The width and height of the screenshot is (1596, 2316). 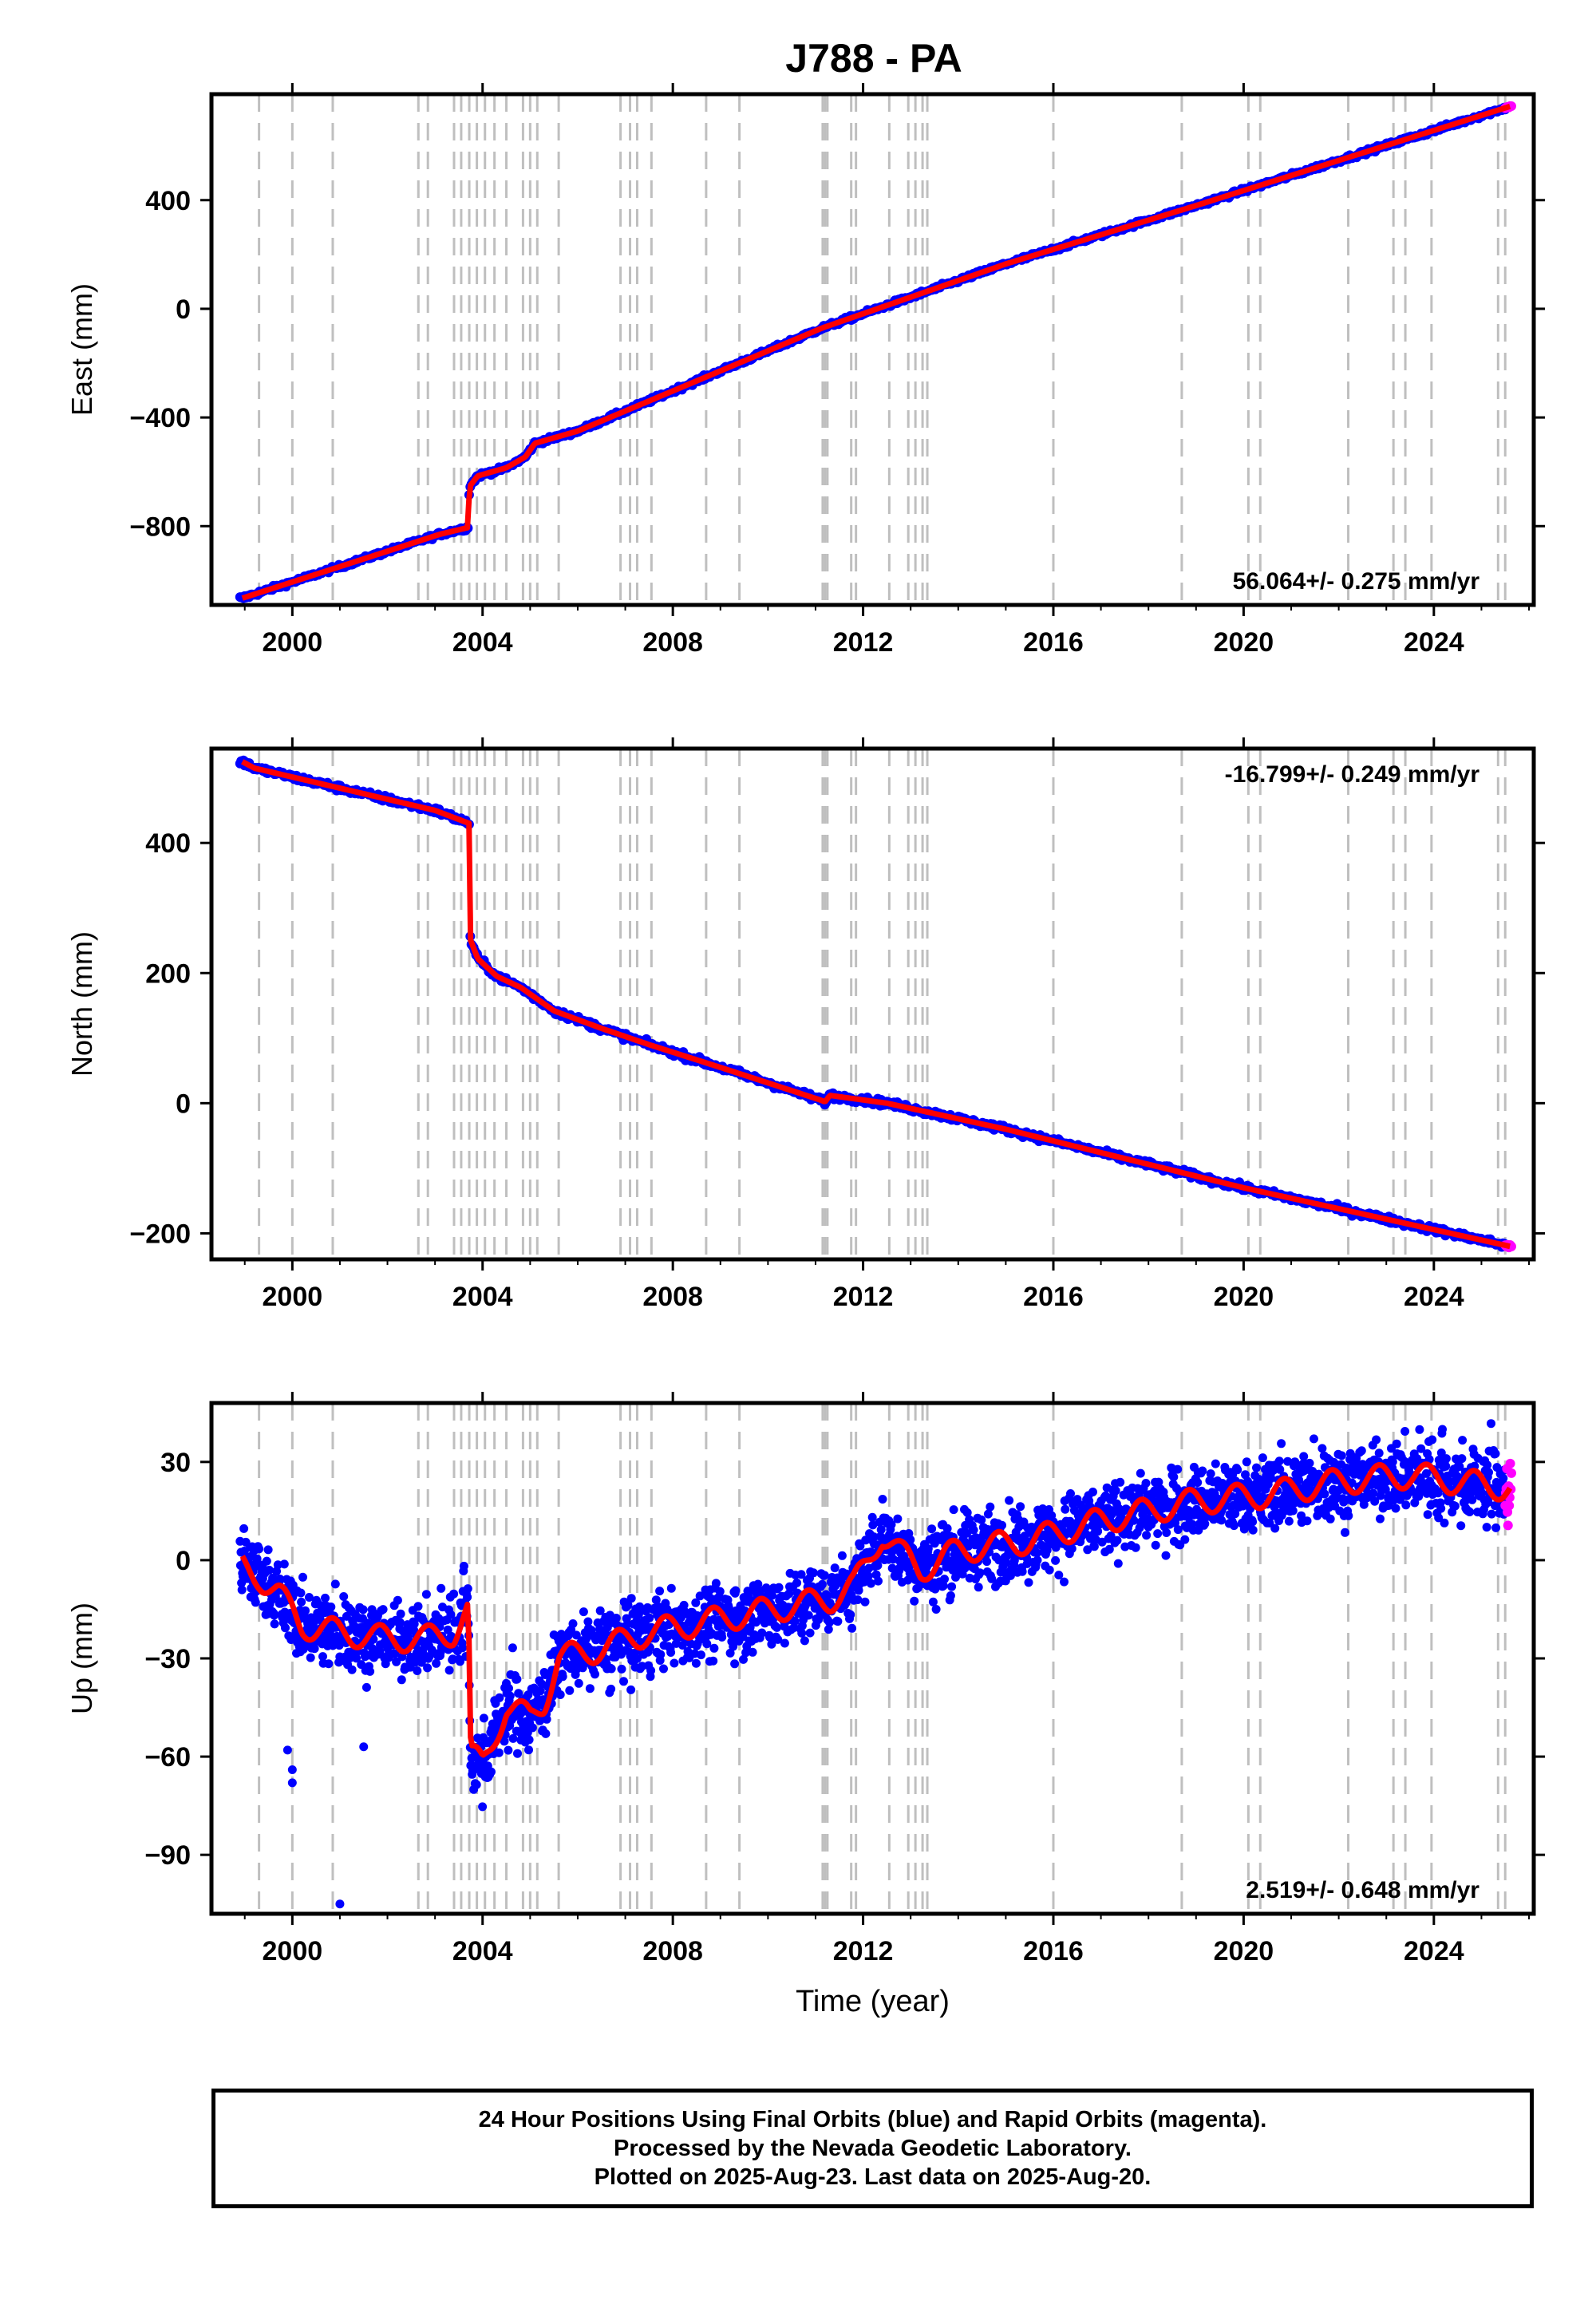 What do you see at coordinates (81, 1004) in the screenshot?
I see `y-axis-label: North (mm)` at bounding box center [81, 1004].